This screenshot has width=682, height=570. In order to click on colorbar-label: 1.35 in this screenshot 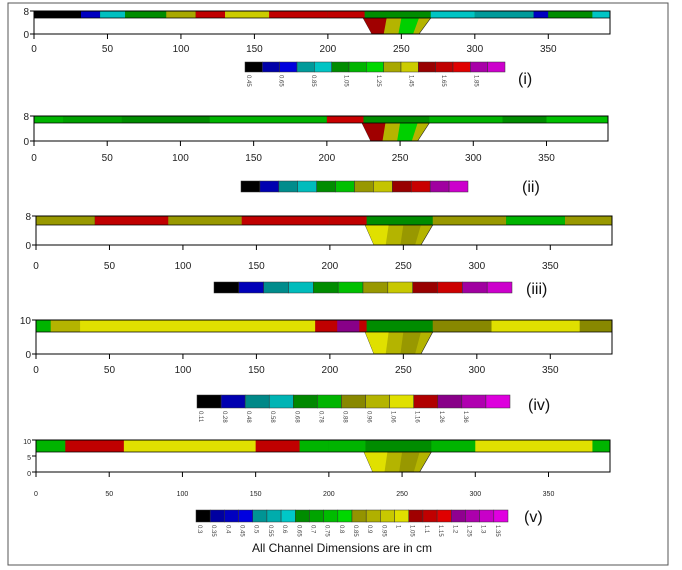, I will do `click(497, 531)`.